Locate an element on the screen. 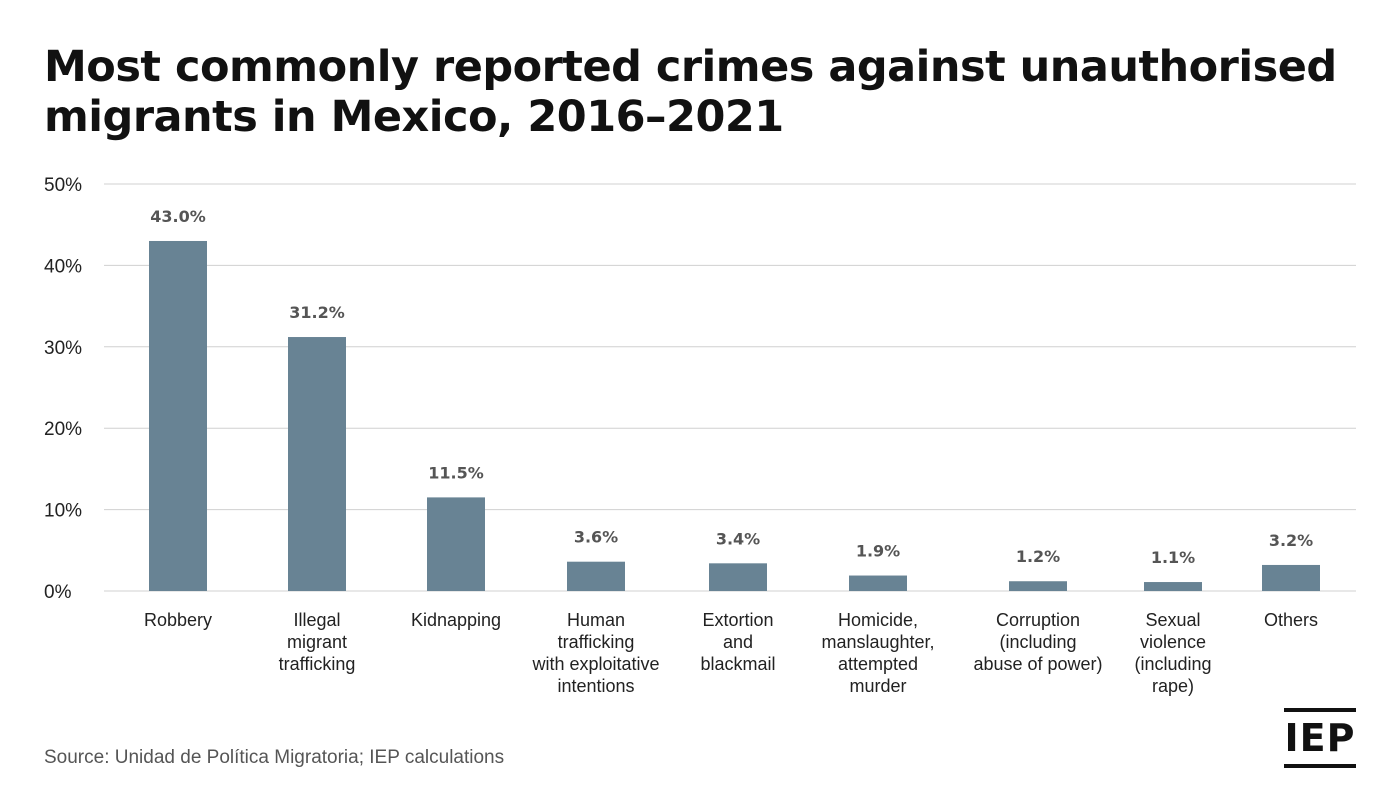  category-label-line: intentions is located at coordinates (595, 686).